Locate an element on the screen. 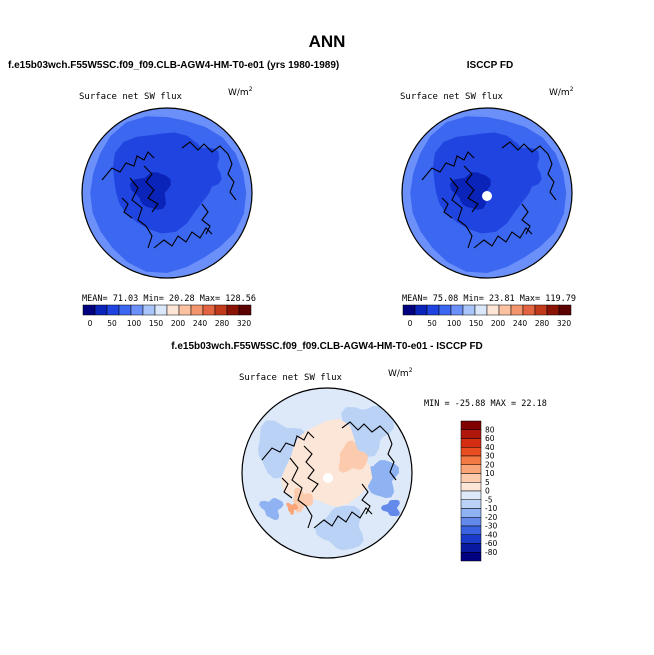 The height and width of the screenshot is (655, 654). diff-polar-map is located at coordinates (327, 473).